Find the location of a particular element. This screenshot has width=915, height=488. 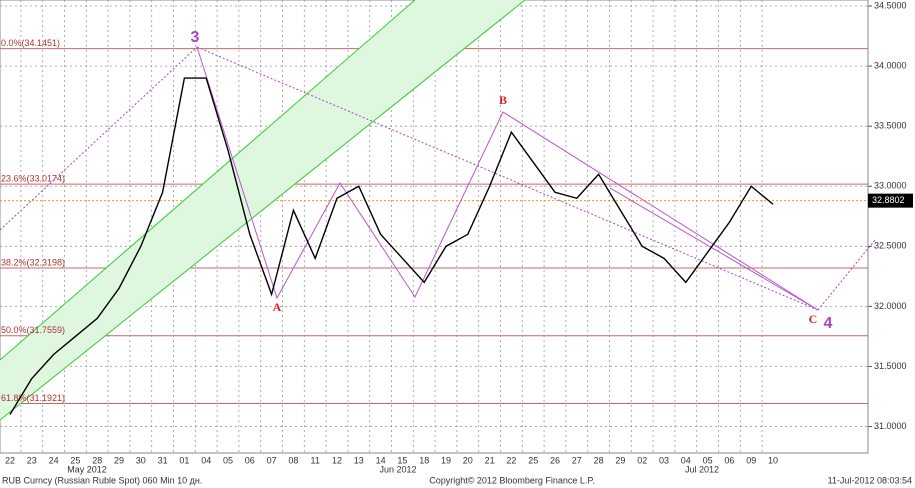

annotation: C is located at coordinates (813, 319).